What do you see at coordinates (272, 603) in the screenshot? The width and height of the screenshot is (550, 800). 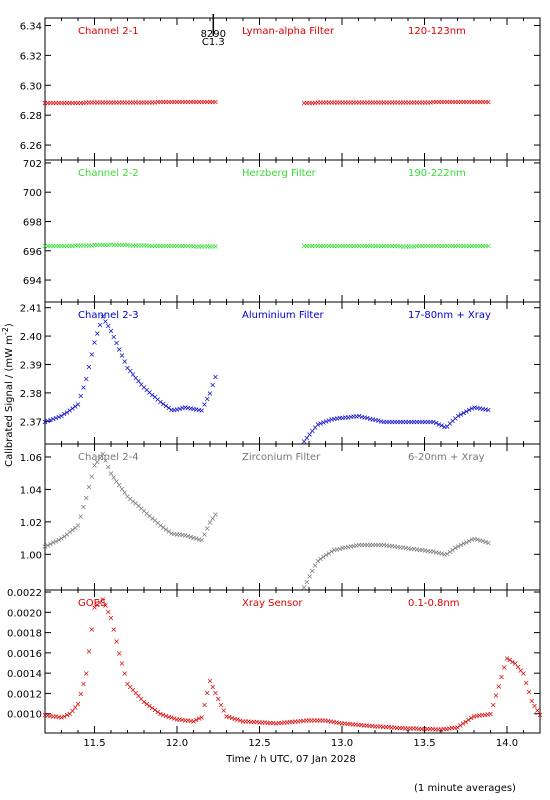 I see `panel-label: Xray Sensor` at bounding box center [272, 603].